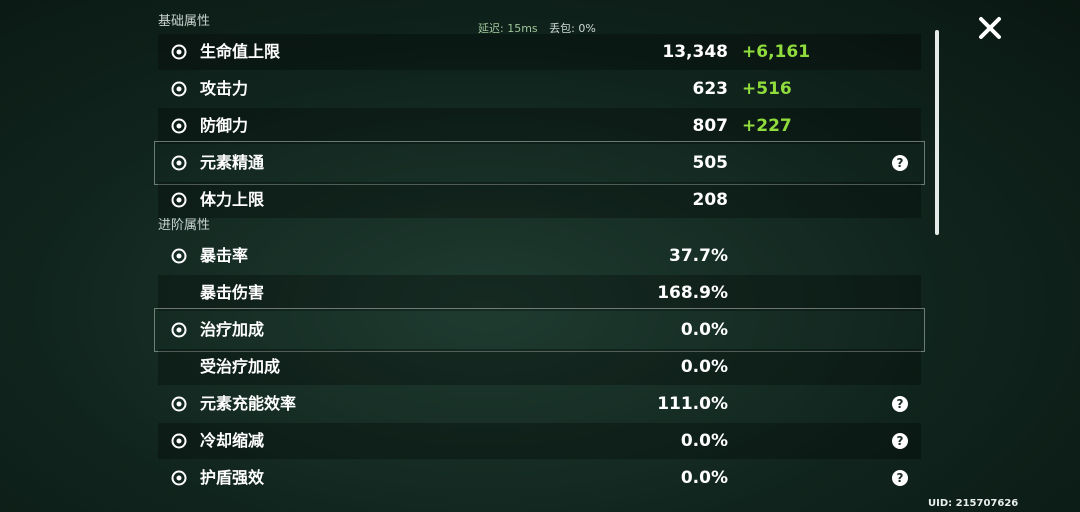  What do you see at coordinates (572, 28) in the screenshot?
I see `packet-loss: 丢包: 0%` at bounding box center [572, 28].